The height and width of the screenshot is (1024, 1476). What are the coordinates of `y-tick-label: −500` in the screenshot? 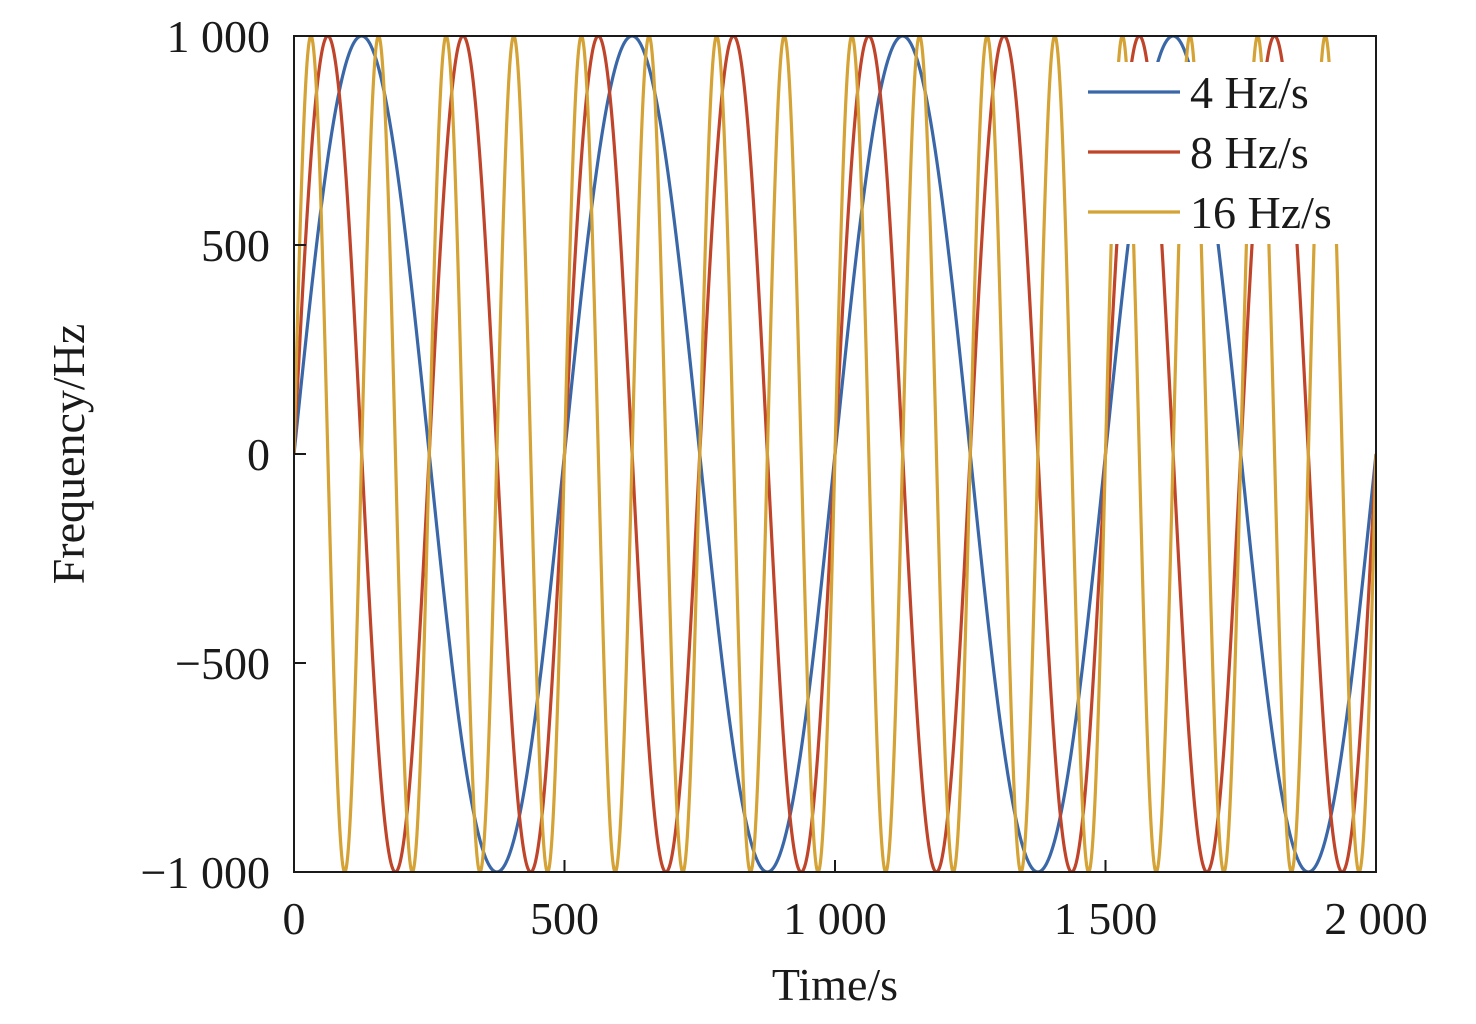 It's located at (222, 663).